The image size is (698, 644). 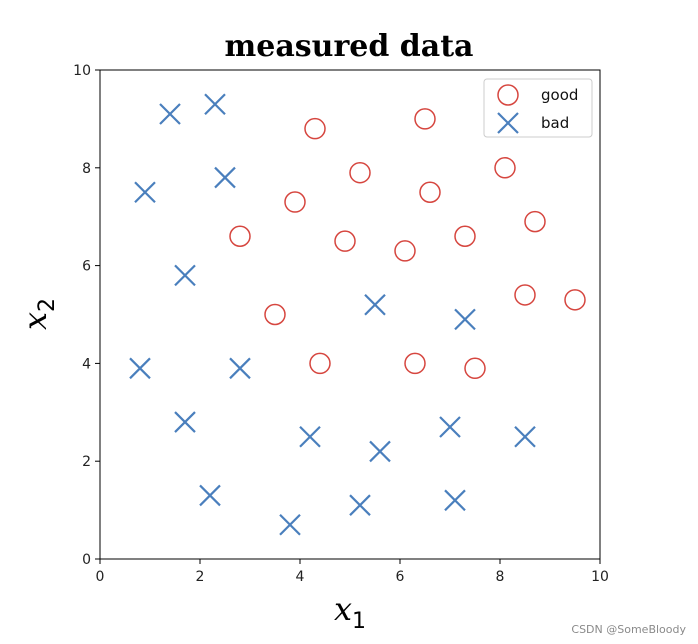 What do you see at coordinates (86, 462) in the screenshot?
I see `y-tick-label: 2` at bounding box center [86, 462].